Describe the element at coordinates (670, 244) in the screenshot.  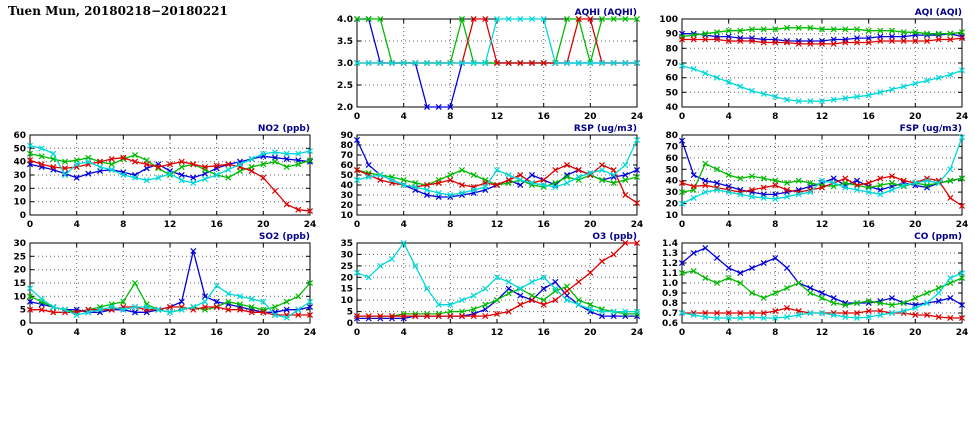
I see `svg-text: 1.4` at that location.